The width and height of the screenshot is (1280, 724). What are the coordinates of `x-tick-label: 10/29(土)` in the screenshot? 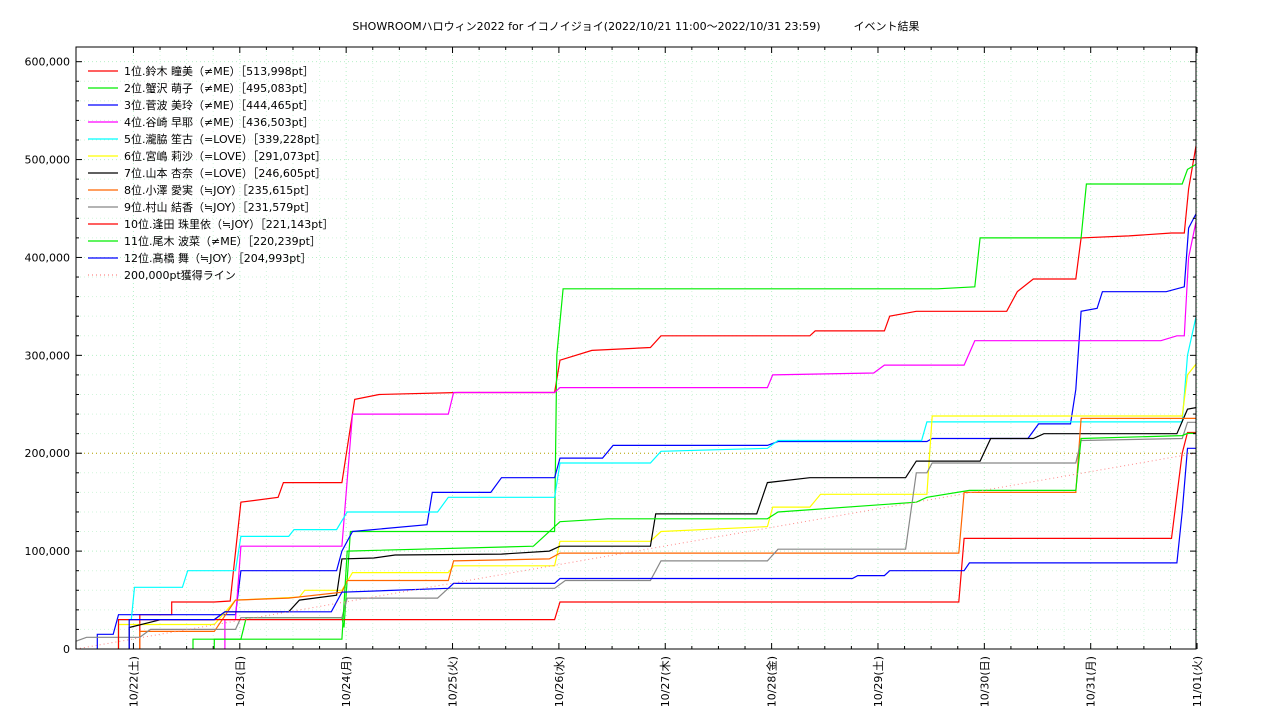 It's located at (878, 681).